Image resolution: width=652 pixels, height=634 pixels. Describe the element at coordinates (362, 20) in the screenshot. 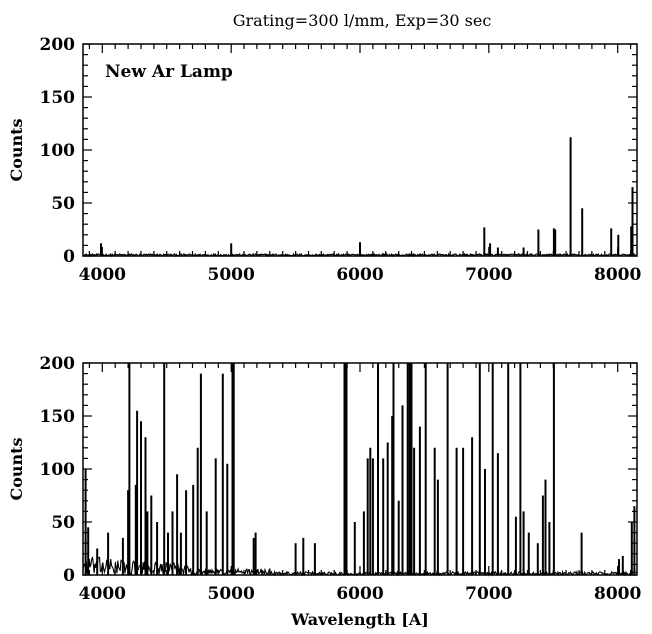

I see `figure-title: Grating=300 l/mm, Exp=30 sec` at that location.